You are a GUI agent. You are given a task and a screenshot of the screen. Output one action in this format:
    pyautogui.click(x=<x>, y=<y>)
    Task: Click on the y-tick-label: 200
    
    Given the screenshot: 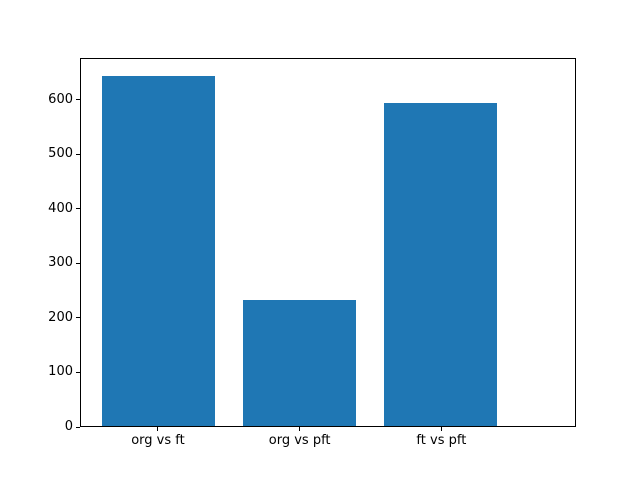 What is the action you would take?
    pyautogui.click(x=60, y=317)
    